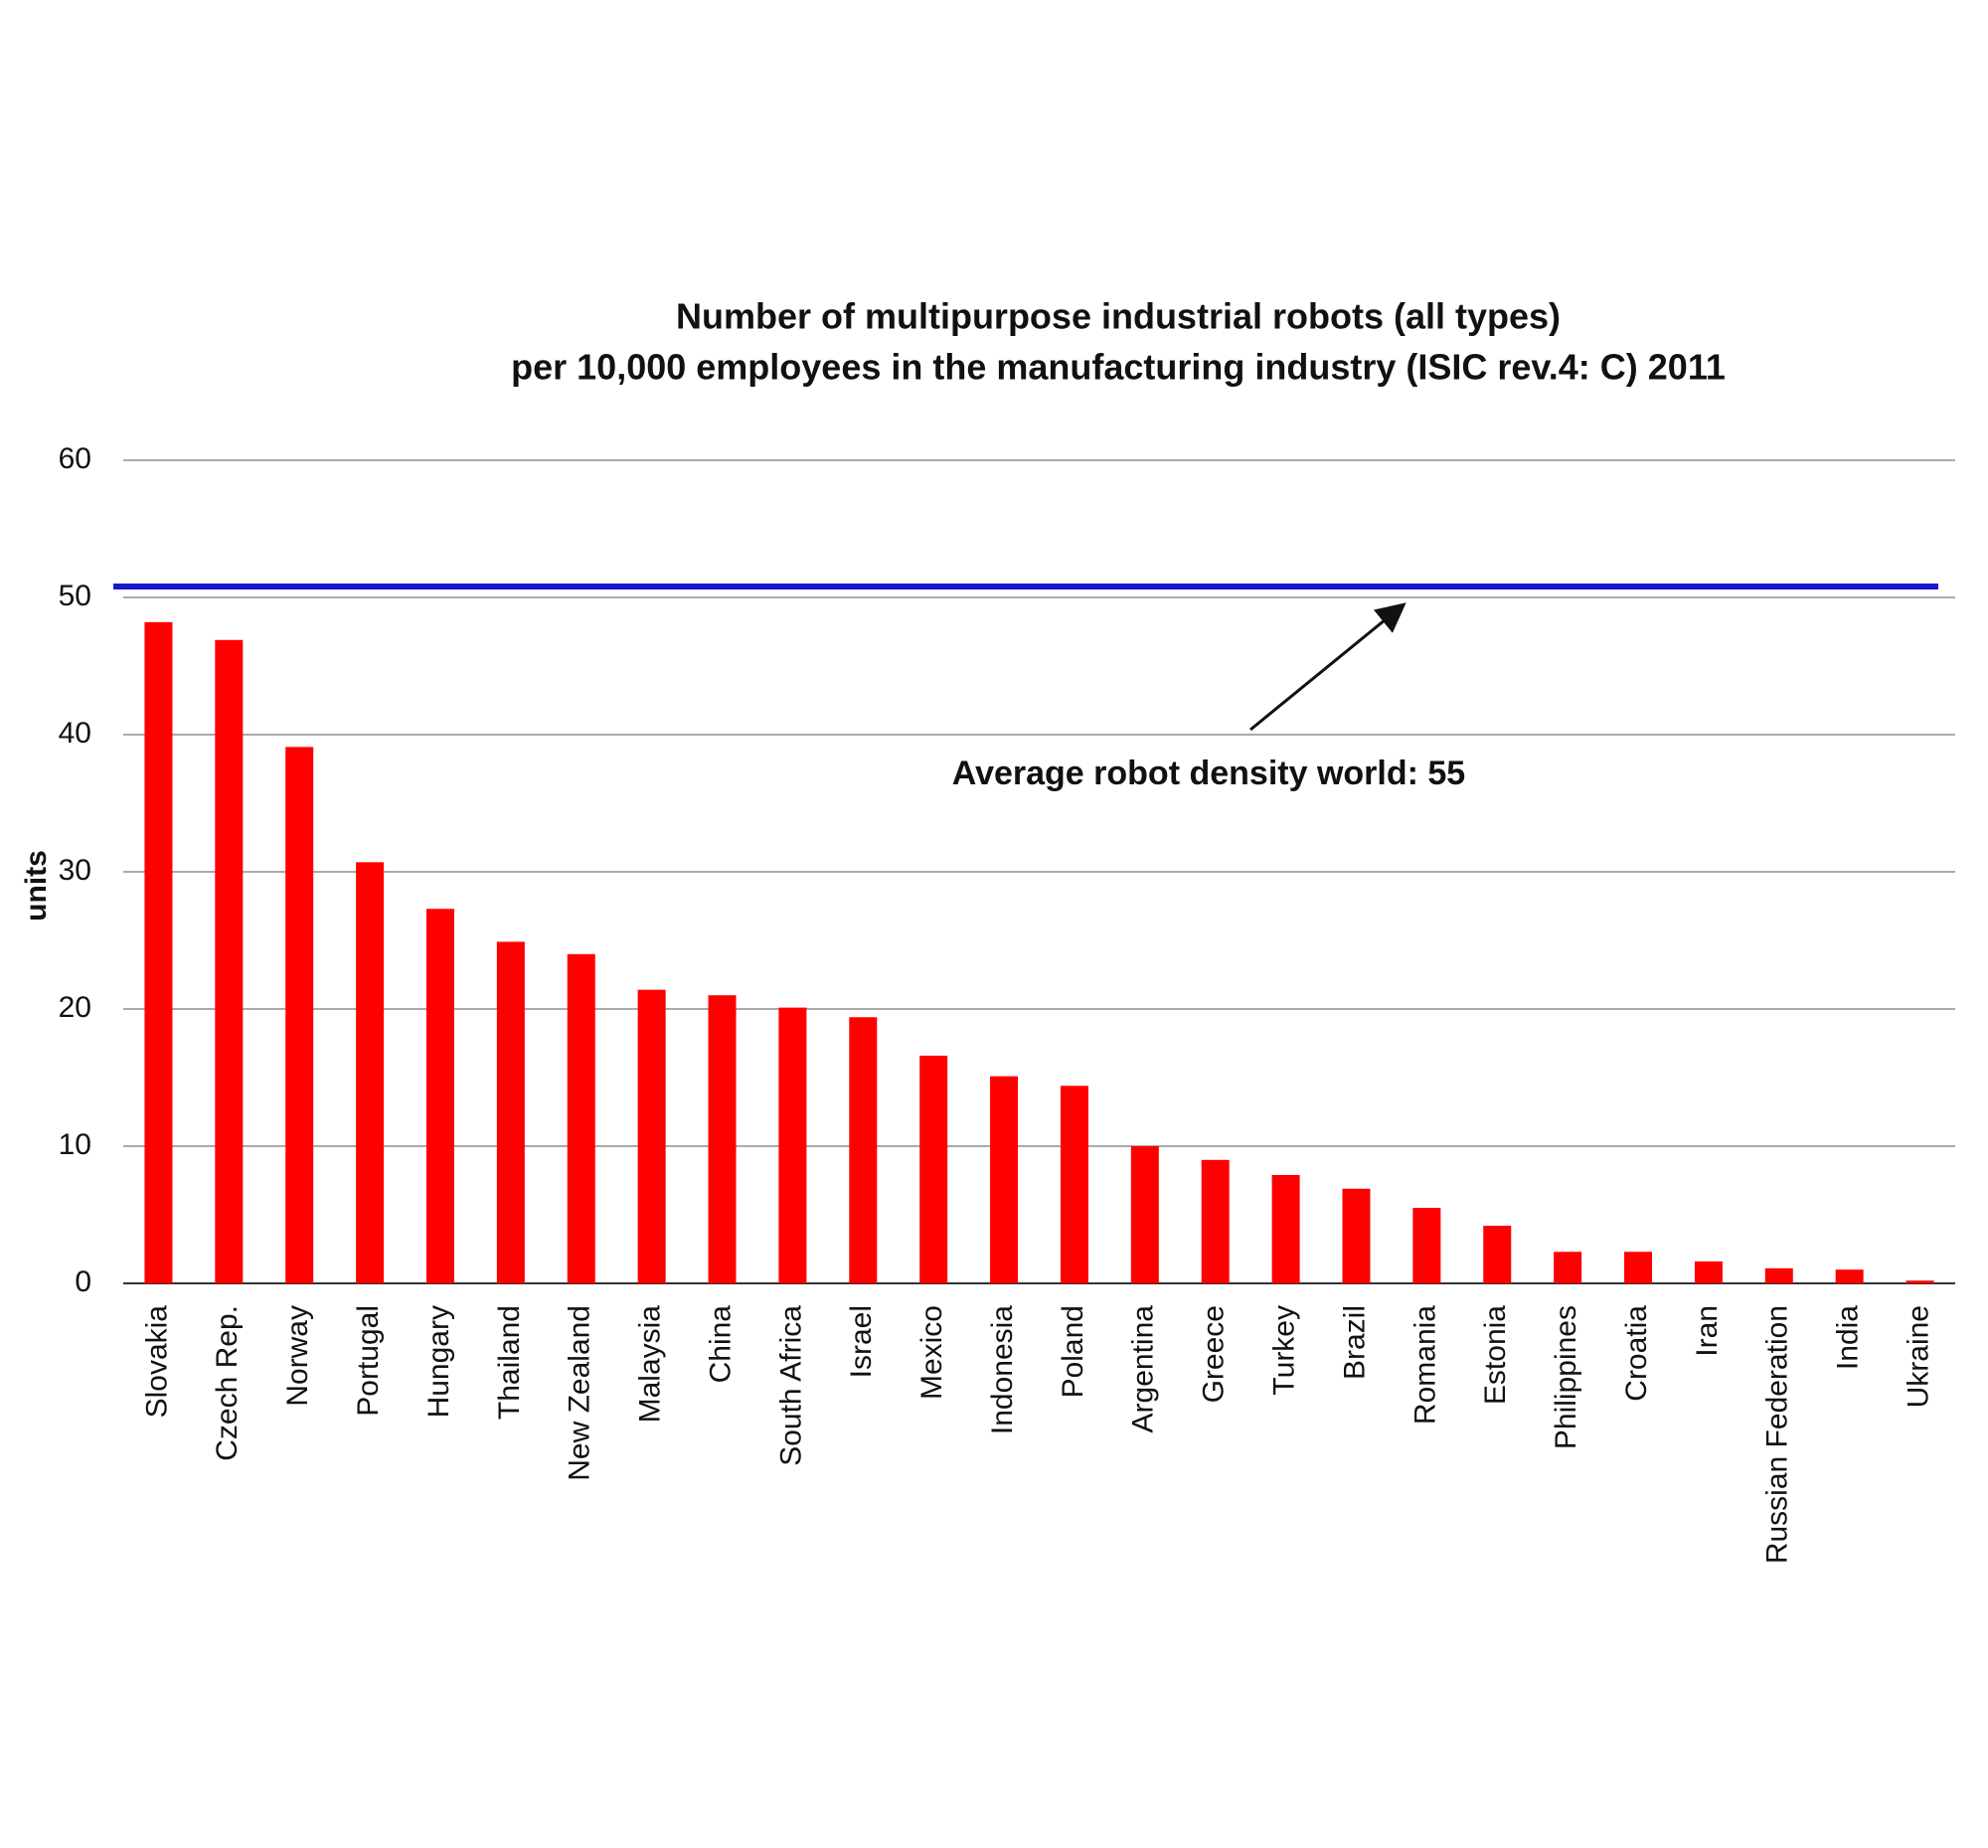 Image resolution: width=1988 pixels, height=1848 pixels. Describe the element at coordinates (227, 1383) in the screenshot. I see `x-tick-label: Czech Rep.` at that location.